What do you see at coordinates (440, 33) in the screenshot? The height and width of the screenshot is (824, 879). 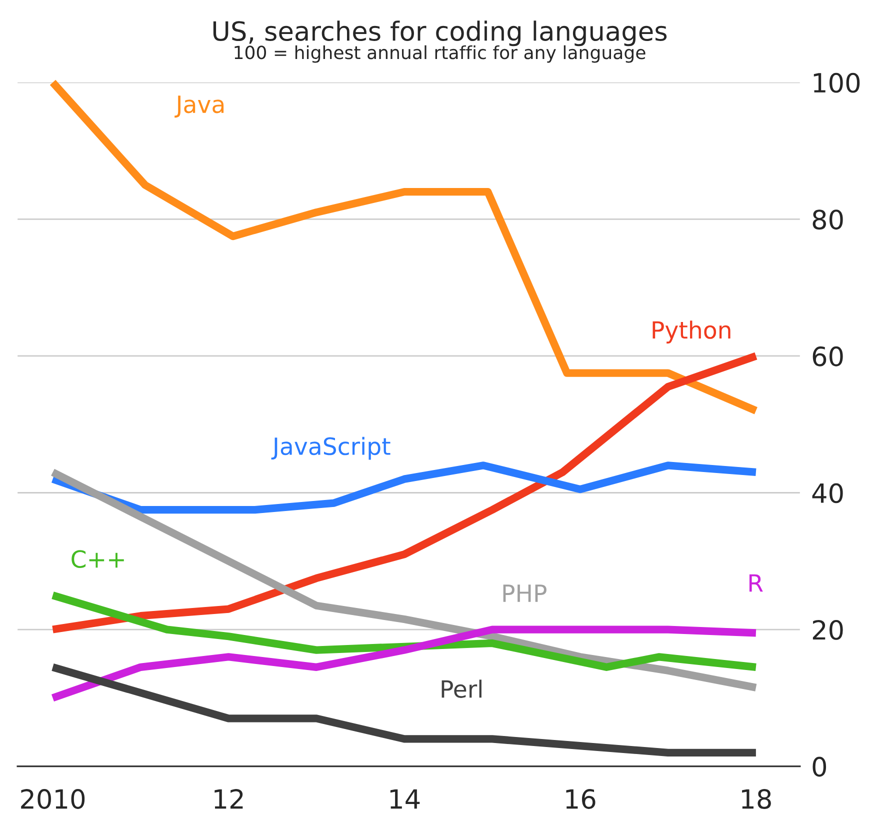 I see `chart-title: US, searches for coding languages` at bounding box center [440, 33].